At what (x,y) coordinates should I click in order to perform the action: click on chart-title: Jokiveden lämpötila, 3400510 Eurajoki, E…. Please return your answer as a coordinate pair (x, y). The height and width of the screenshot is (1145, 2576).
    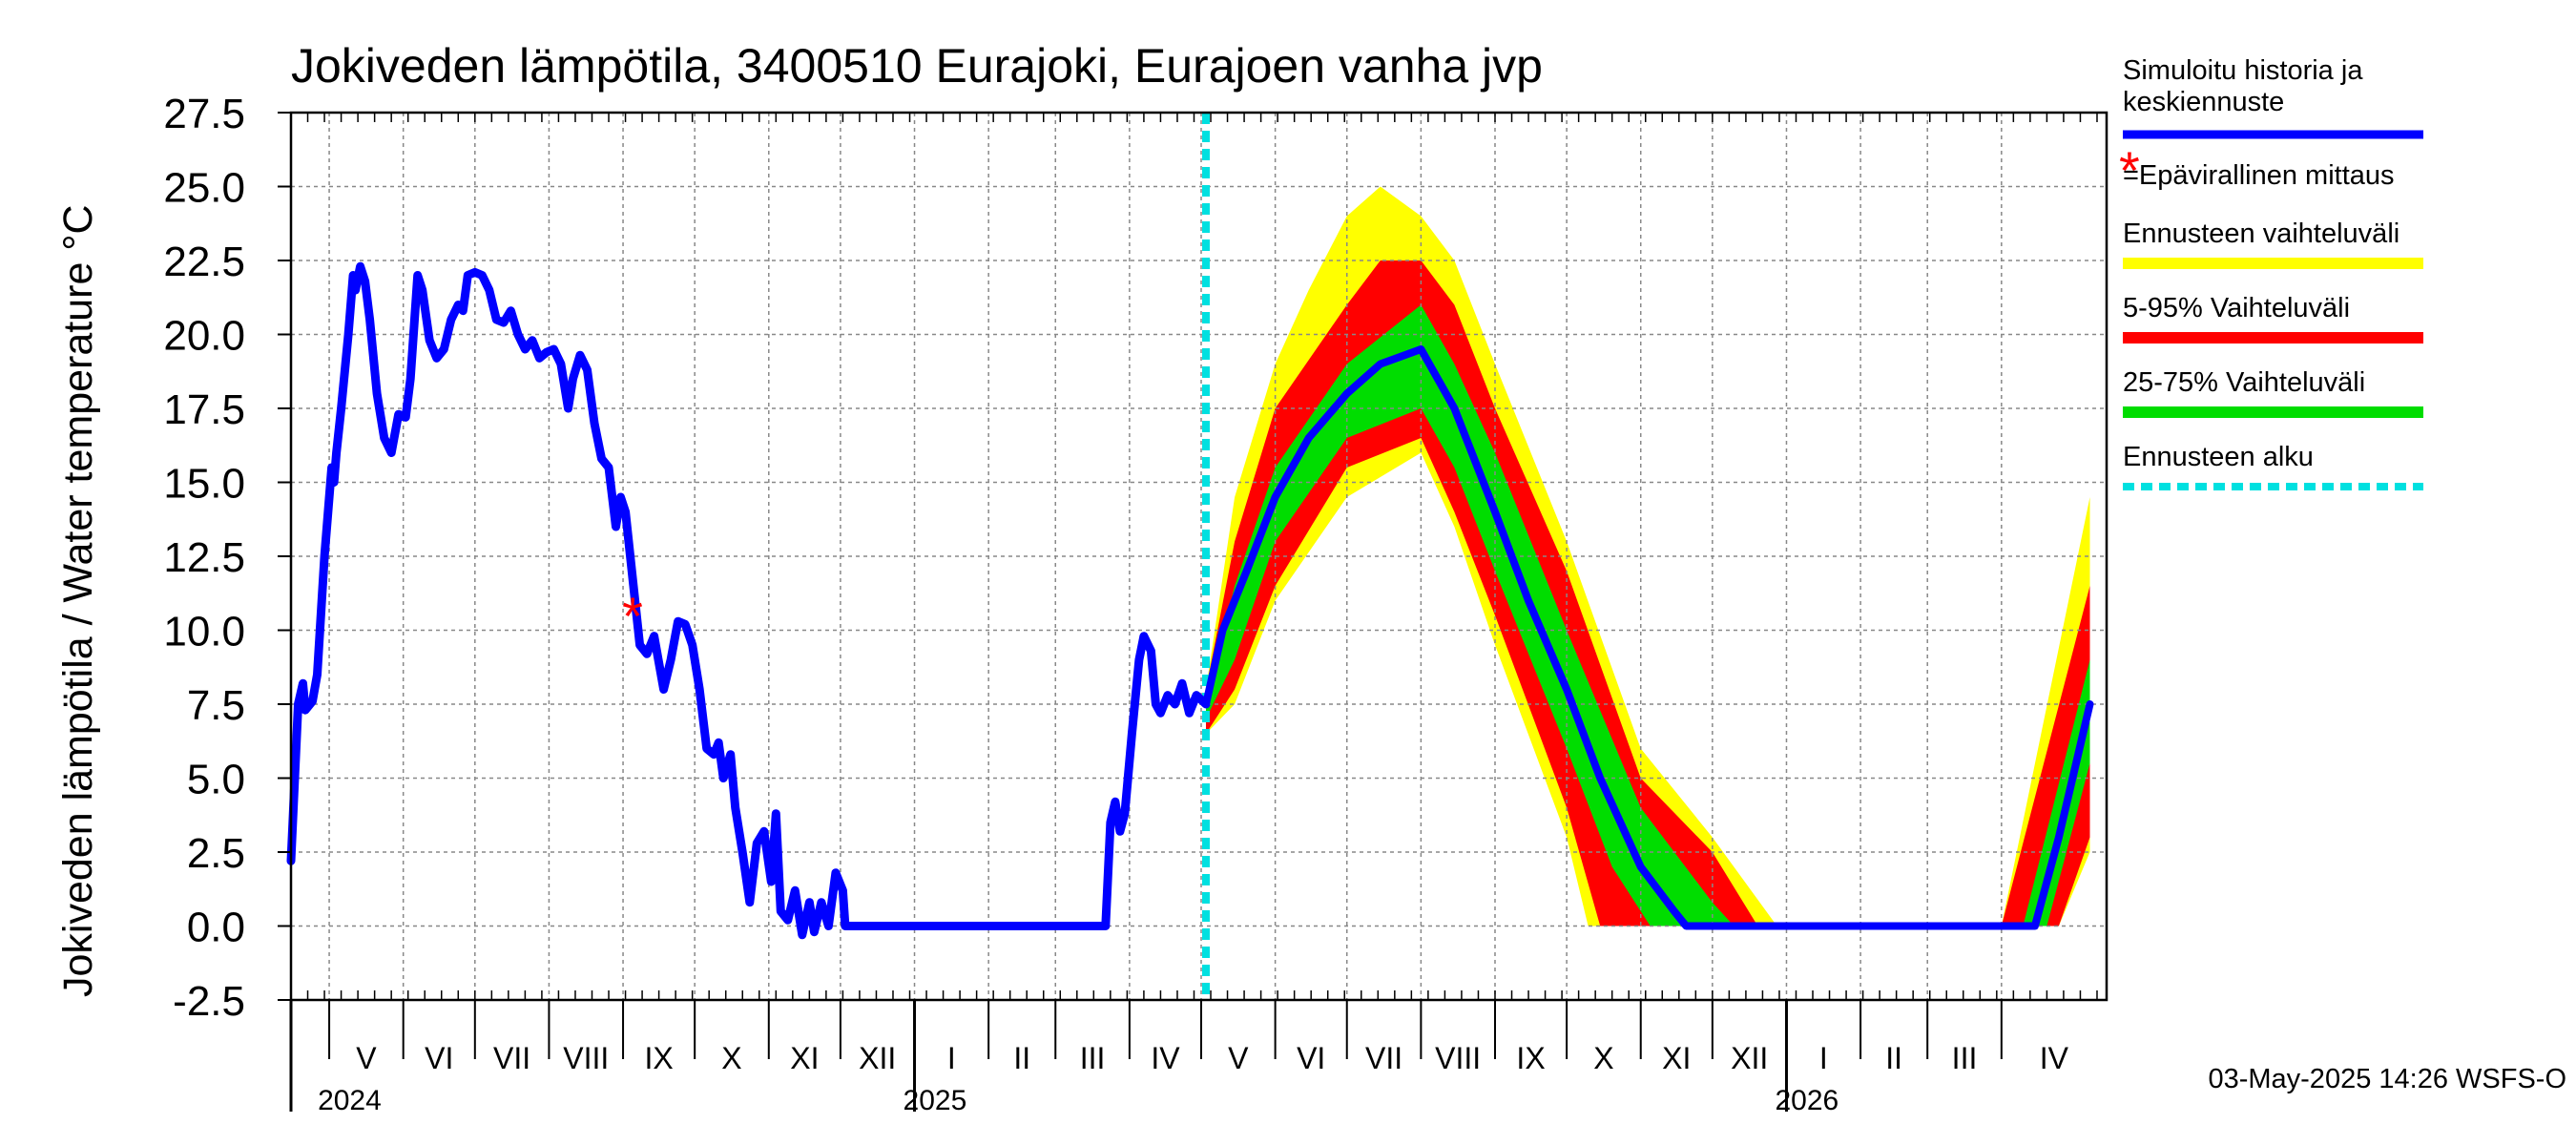
    Looking at the image, I should click on (917, 66).